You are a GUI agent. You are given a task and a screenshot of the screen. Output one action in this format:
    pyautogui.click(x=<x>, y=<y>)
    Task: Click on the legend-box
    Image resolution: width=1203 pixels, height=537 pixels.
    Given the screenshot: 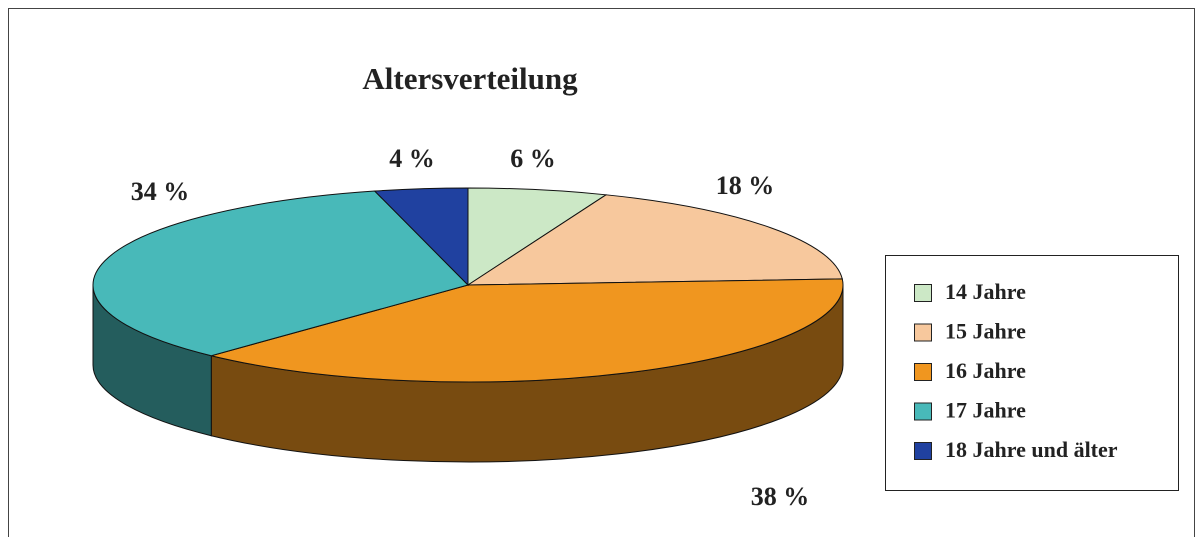 What is the action you would take?
    pyautogui.click(x=1032, y=373)
    